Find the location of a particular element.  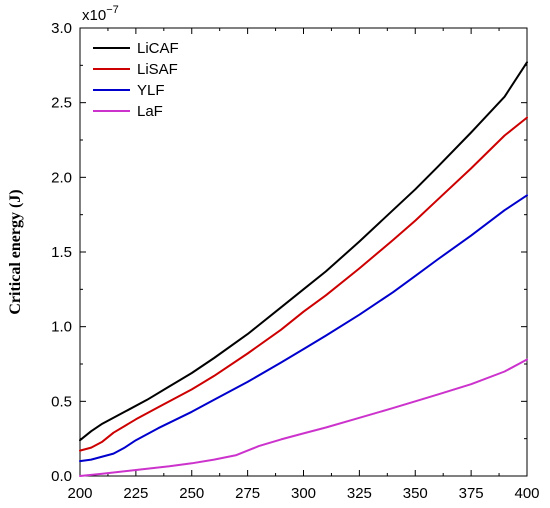

y-axis-multiplier: x10−7 is located at coordinates (100, 14).